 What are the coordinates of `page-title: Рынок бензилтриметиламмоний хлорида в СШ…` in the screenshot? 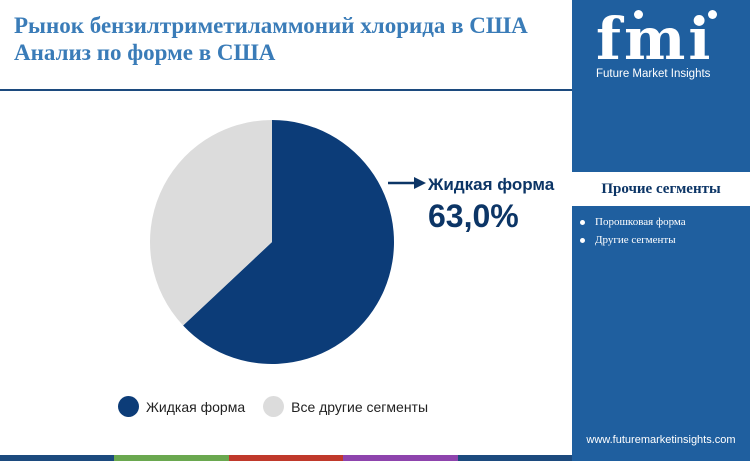 It's located at (271, 39).